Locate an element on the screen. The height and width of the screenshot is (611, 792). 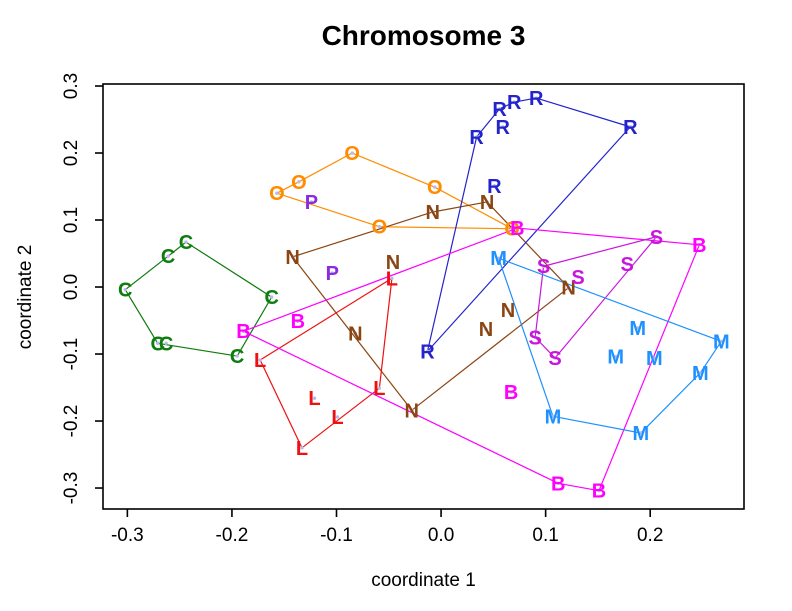
y-tick-label: 0.3 is located at coordinates (71, 86).